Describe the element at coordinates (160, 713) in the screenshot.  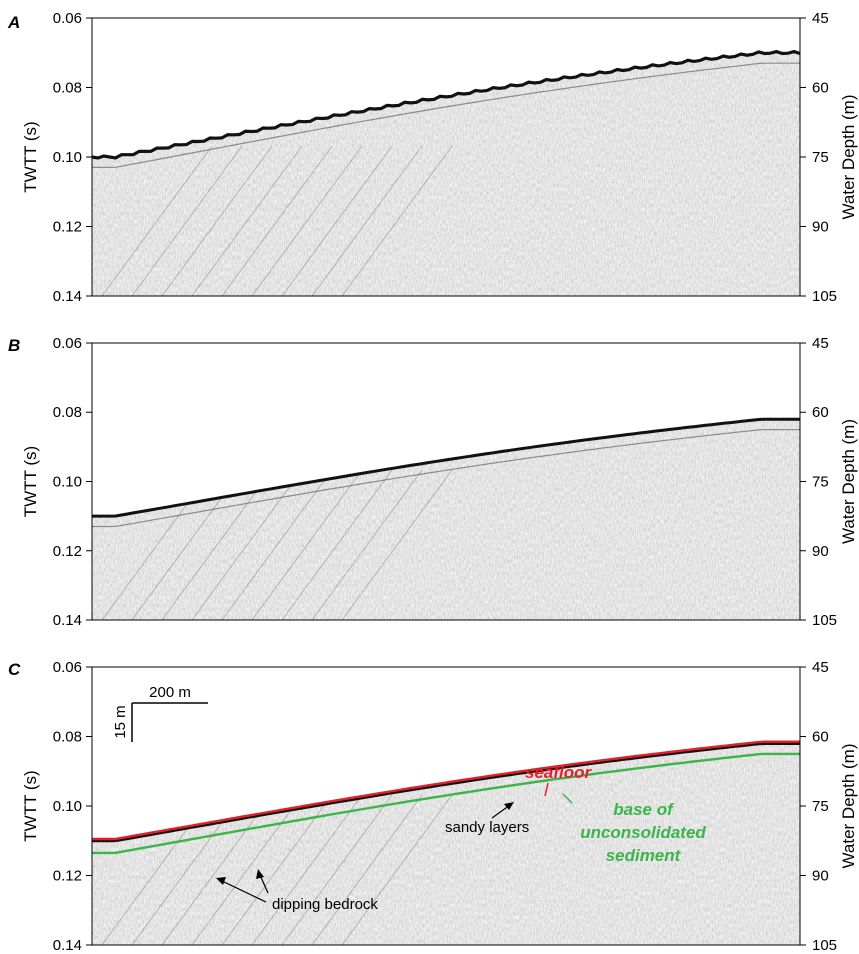
I see `scale-bar: 200 m 15 m` at that location.